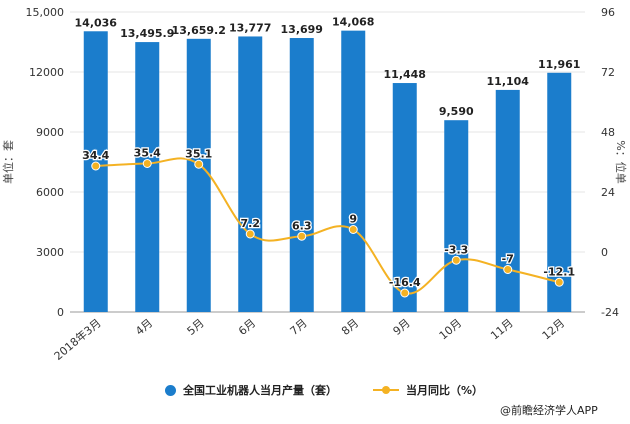 The image size is (630, 424). I want to click on legend-item-line: 当月同比（%）, so click(428, 390).